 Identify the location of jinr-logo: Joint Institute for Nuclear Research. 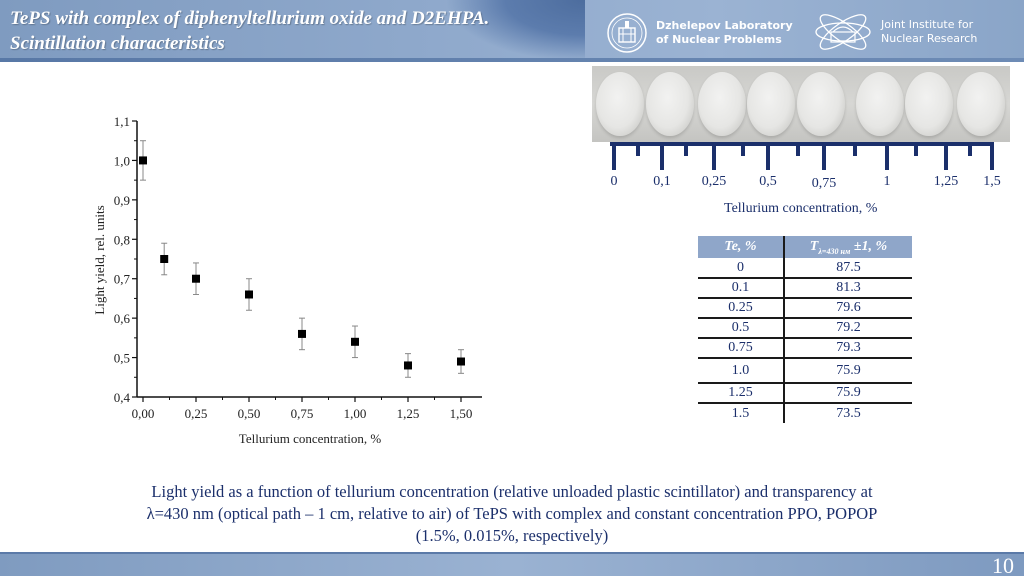
(895, 32).